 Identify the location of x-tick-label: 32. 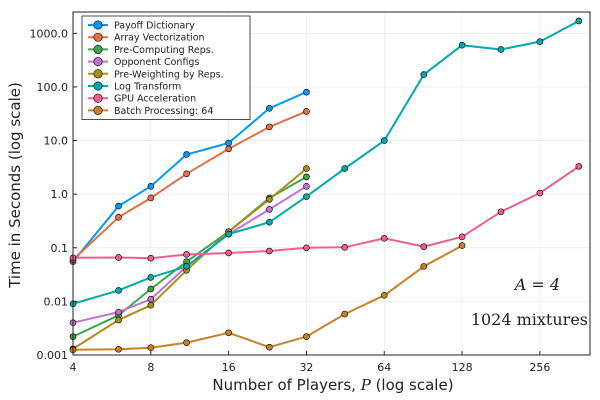
(306, 367).